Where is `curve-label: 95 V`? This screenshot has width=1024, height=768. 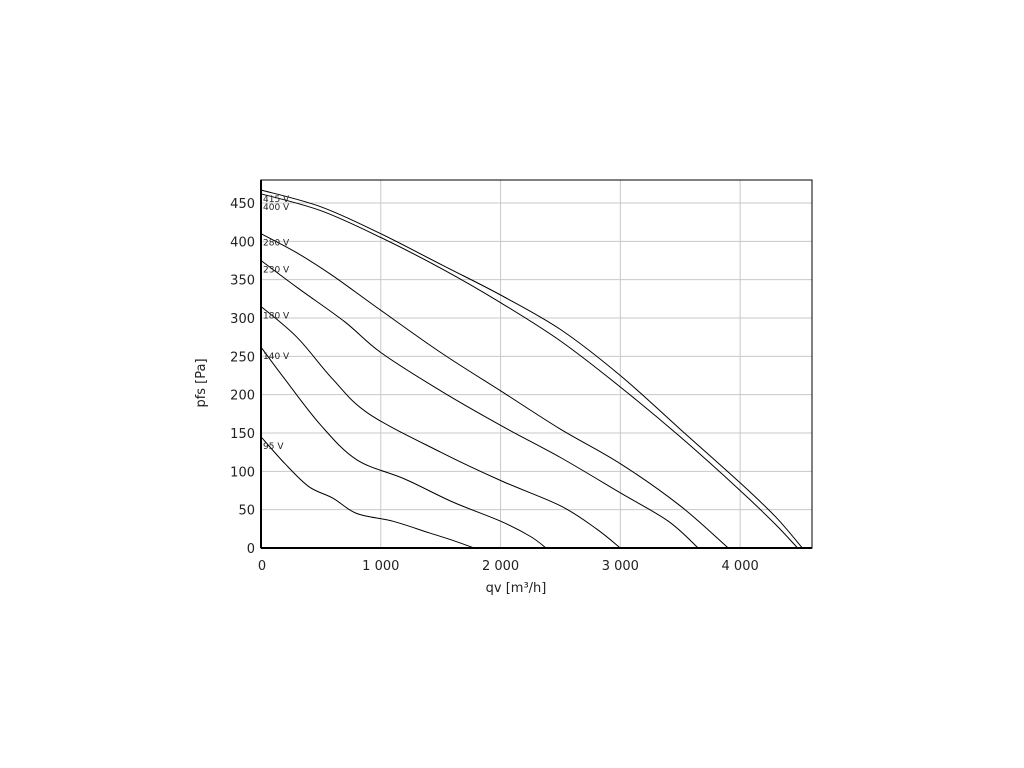 curve-label: 95 V is located at coordinates (273, 447).